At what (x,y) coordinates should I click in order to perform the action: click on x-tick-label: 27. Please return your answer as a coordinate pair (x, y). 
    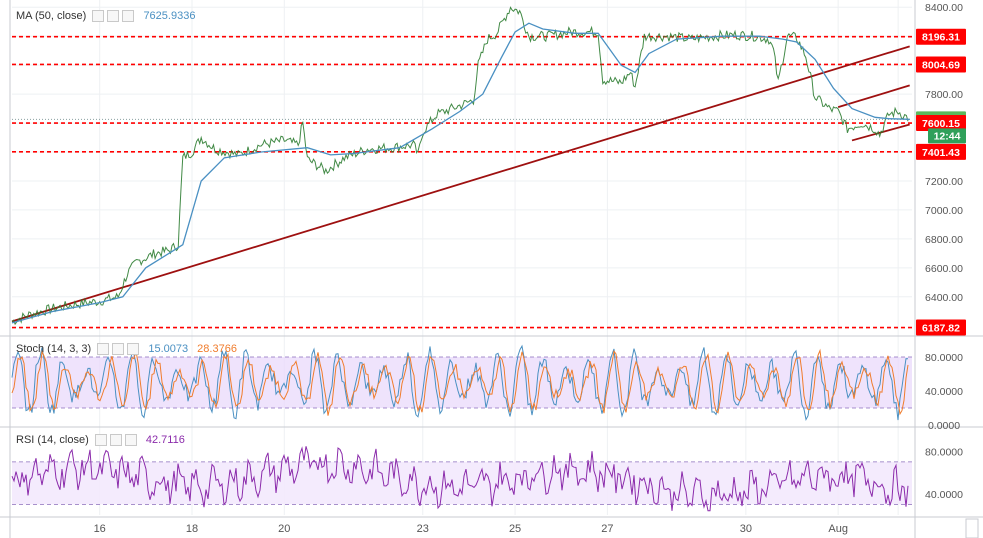
    Looking at the image, I should click on (607, 529).